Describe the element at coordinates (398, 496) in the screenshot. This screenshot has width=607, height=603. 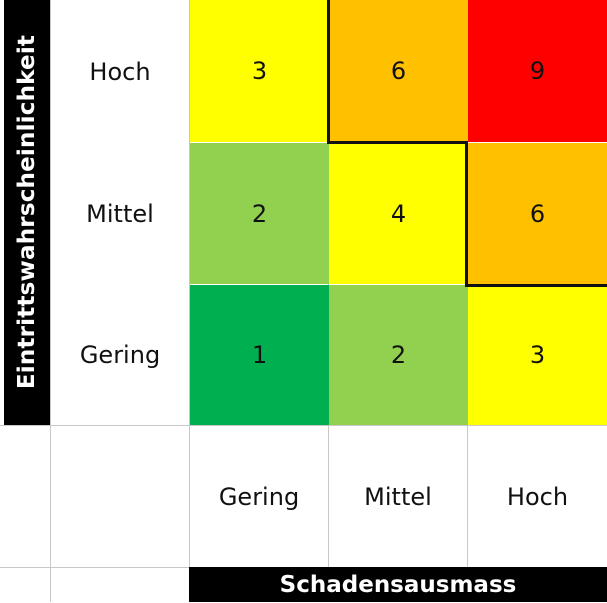
I see `col-label-medium: Mittel` at that location.